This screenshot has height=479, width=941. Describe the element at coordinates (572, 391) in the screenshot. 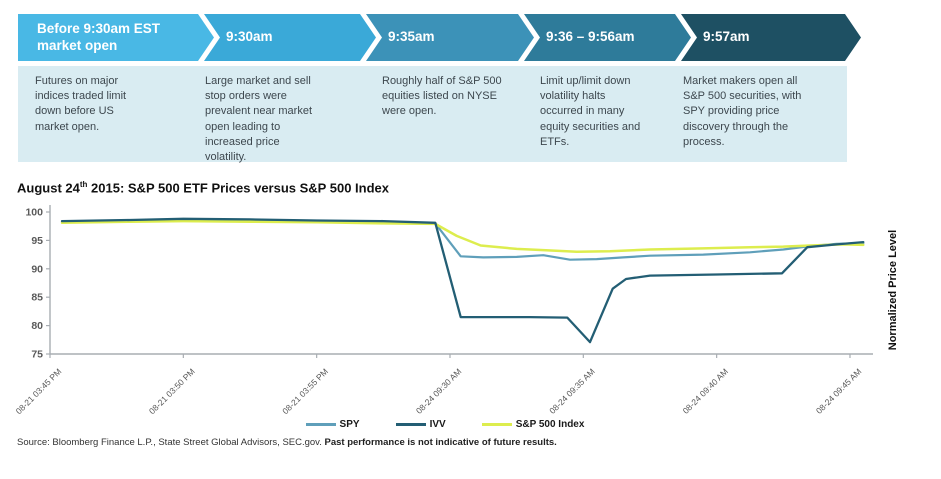

I see `x-tick-label: 08-24 09:35 AM` at that location.